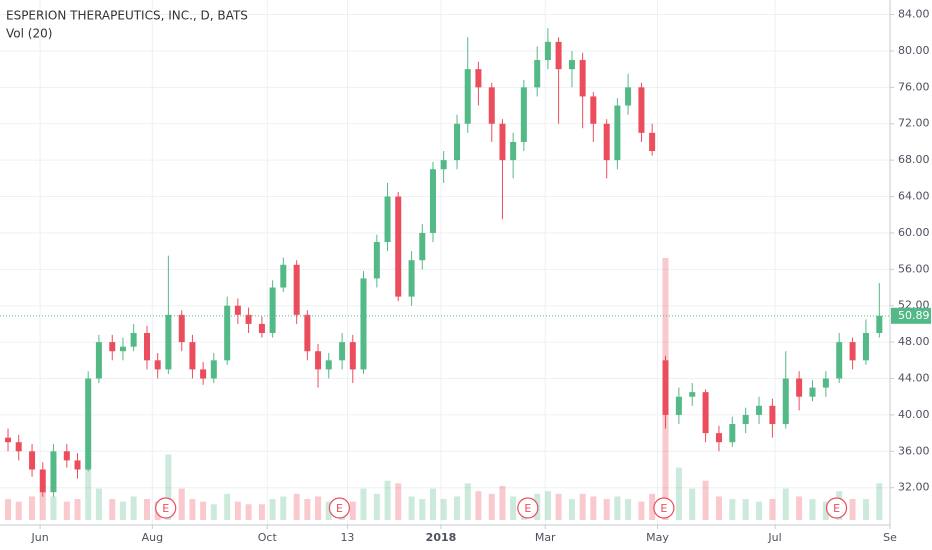 The width and height of the screenshot is (932, 550). What do you see at coordinates (914, 378) in the screenshot?
I see `y-tick-label: 44.00` at bounding box center [914, 378].